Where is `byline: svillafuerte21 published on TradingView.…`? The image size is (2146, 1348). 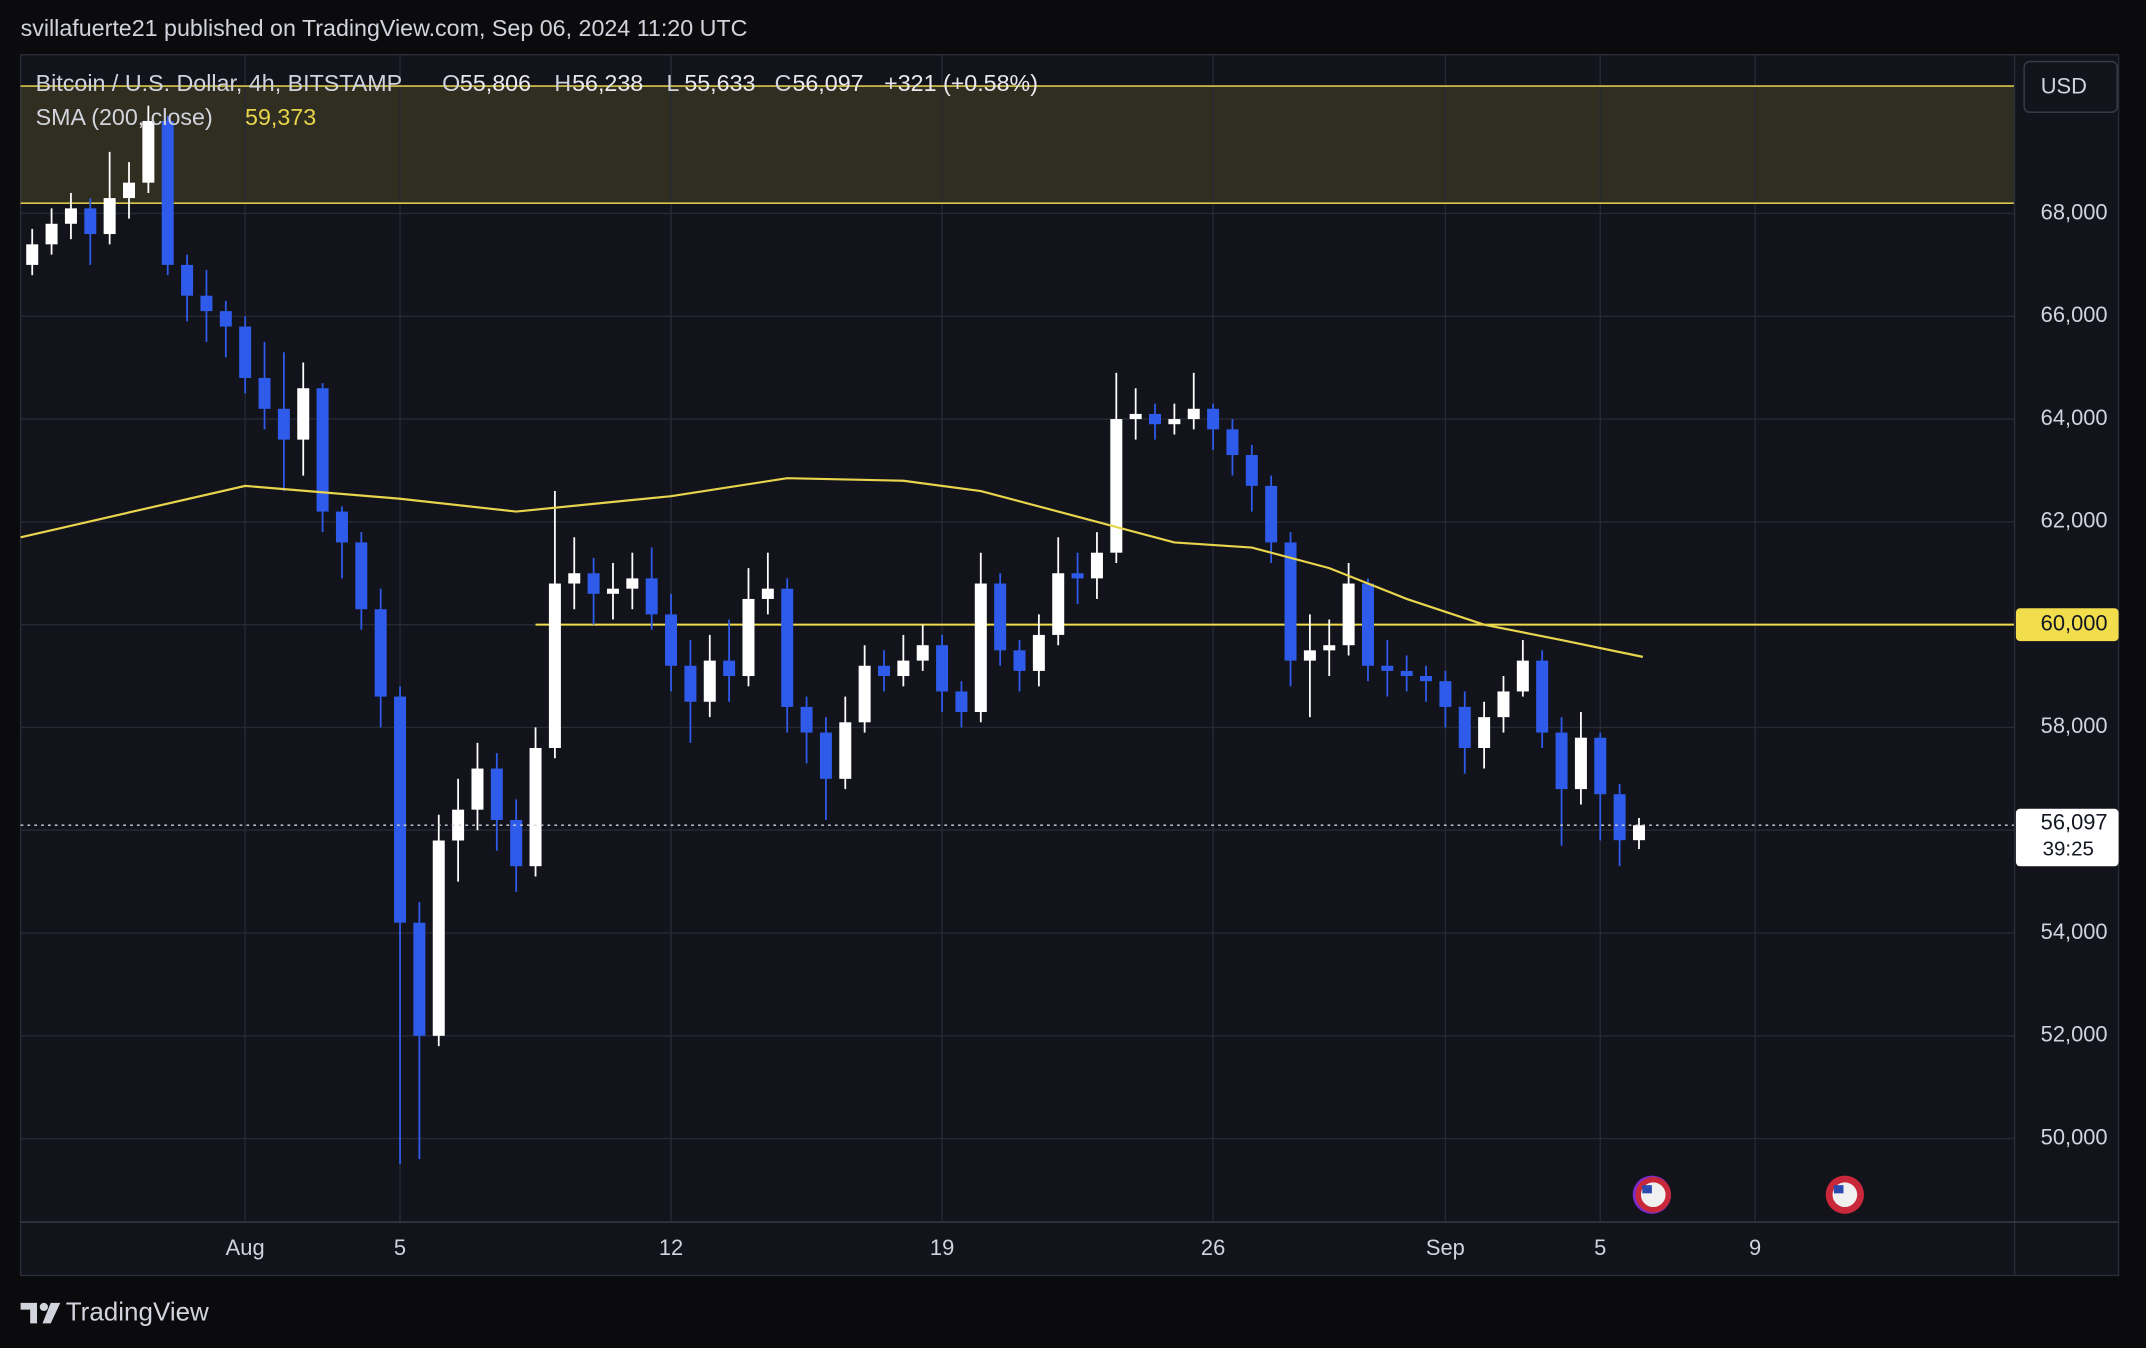 byline: svillafuerte21 published on TradingView.… is located at coordinates (384, 28).